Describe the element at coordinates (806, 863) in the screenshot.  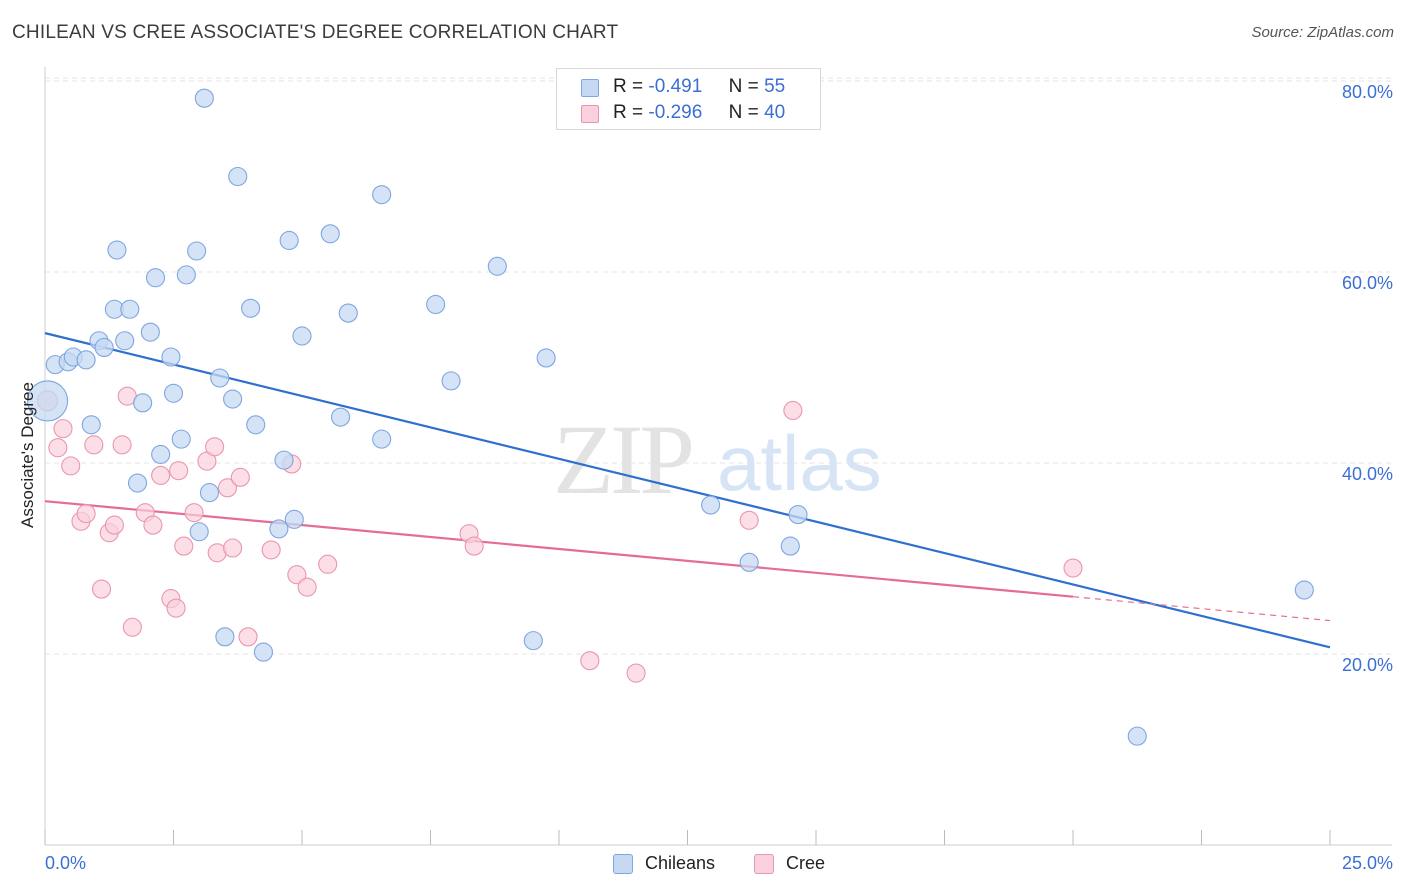
I see `legend-label: Cree` at that location.